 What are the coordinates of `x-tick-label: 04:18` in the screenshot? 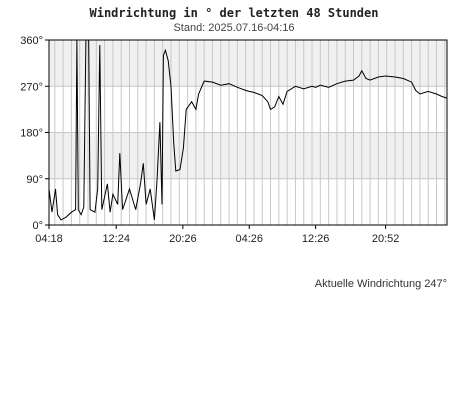 It's located at (49, 239).